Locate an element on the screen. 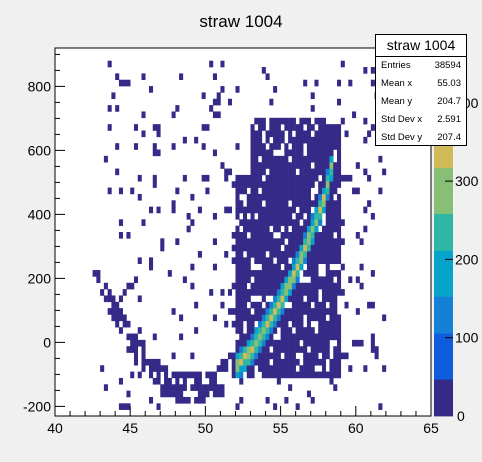 The width and height of the screenshot is (482, 462). x-tick-label: 45 is located at coordinates (130, 428).